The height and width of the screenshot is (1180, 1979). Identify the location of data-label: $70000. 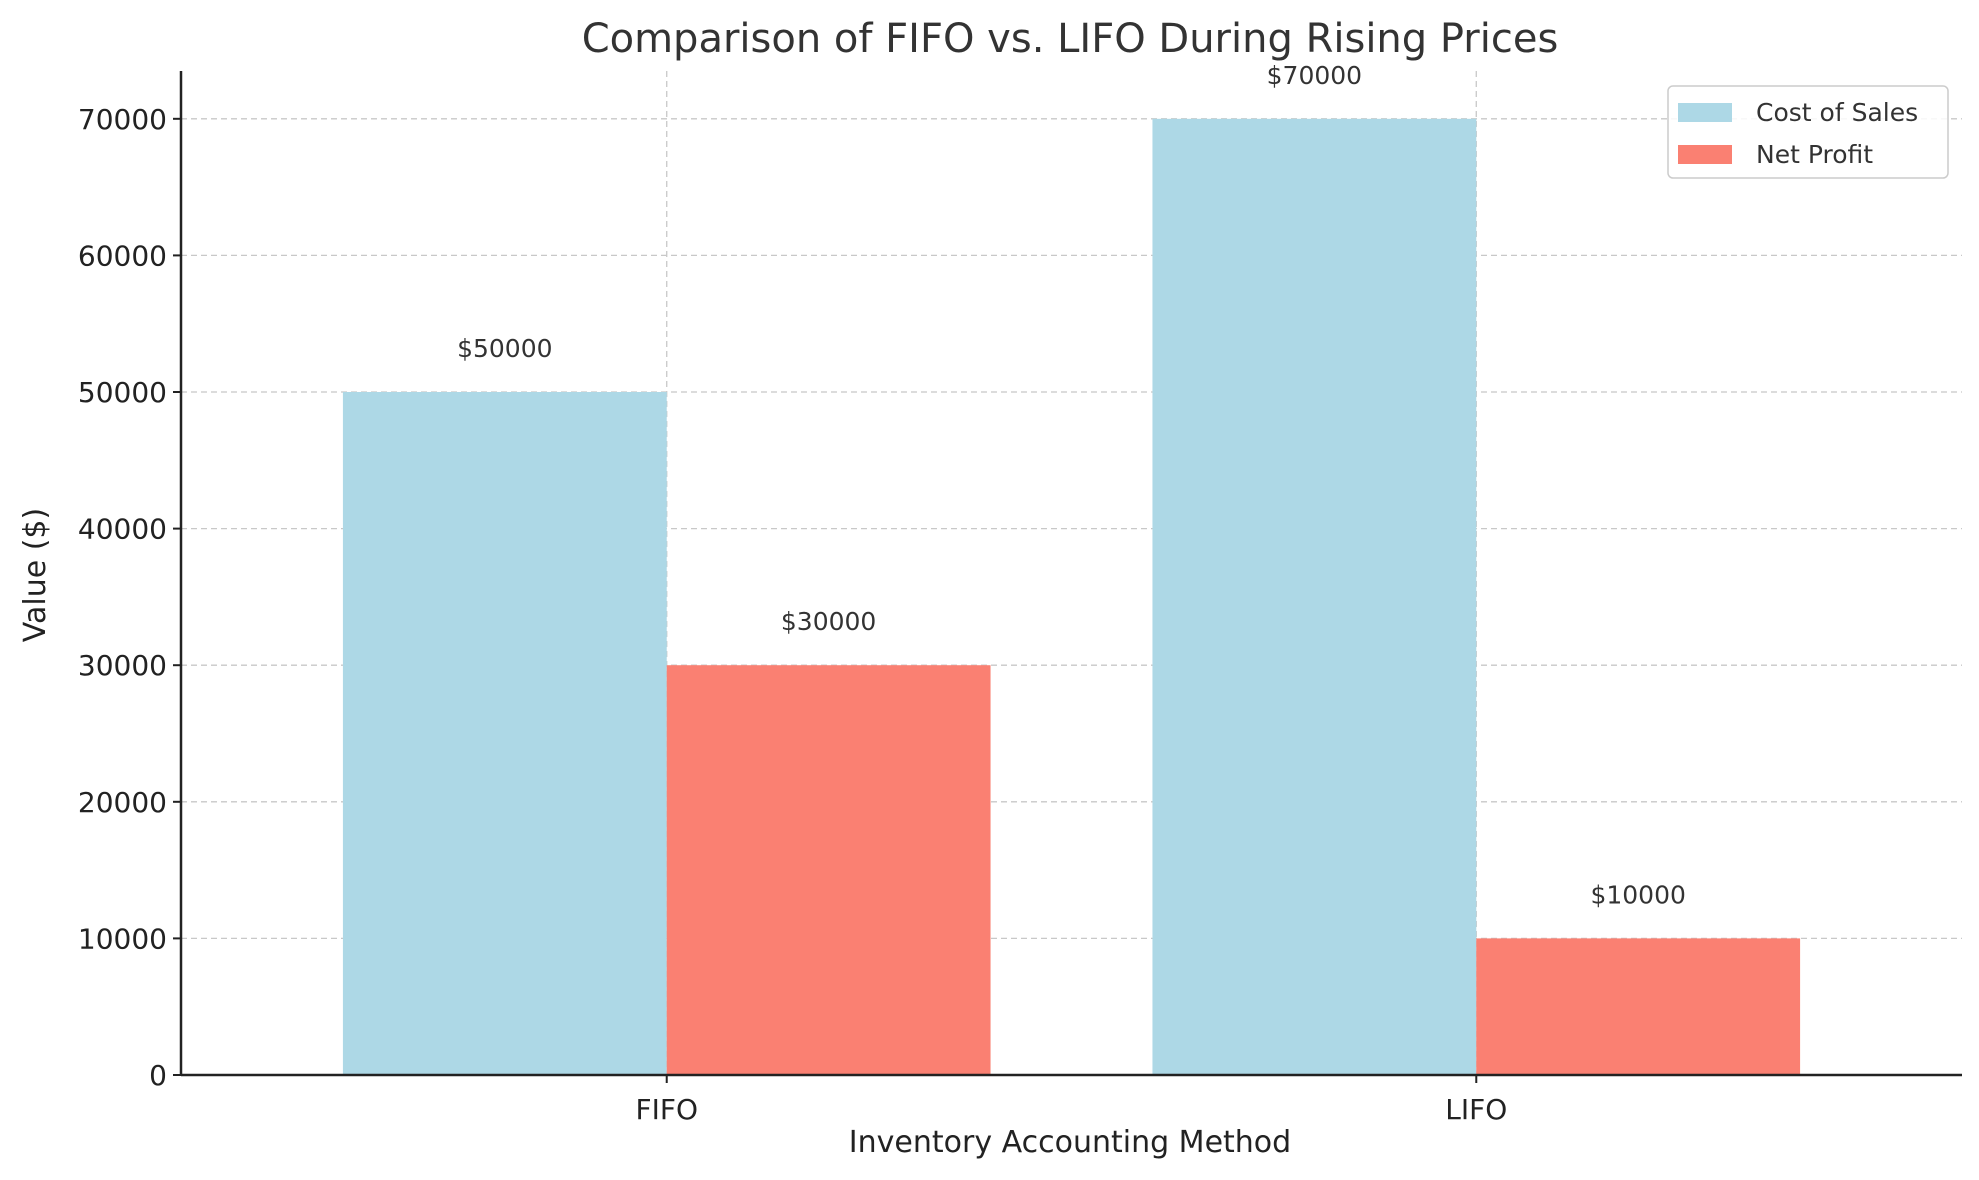
(1314, 75).